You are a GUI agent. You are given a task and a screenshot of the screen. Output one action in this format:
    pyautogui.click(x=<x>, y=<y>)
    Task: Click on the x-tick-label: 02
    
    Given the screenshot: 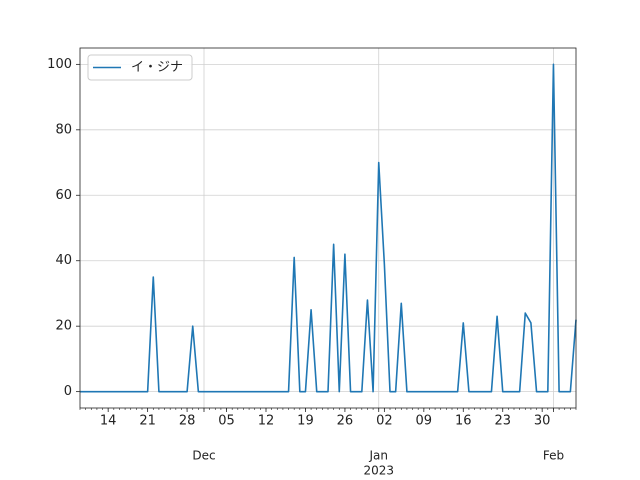 What is the action you would take?
    pyautogui.click(x=384, y=421)
    